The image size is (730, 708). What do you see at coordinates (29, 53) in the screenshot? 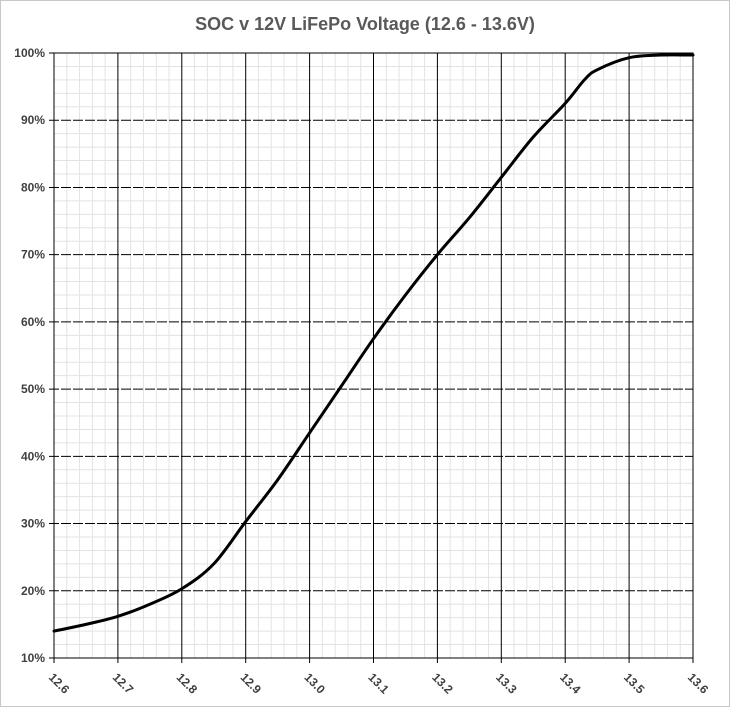
I see `y-tick-label: 100%` at bounding box center [29, 53].